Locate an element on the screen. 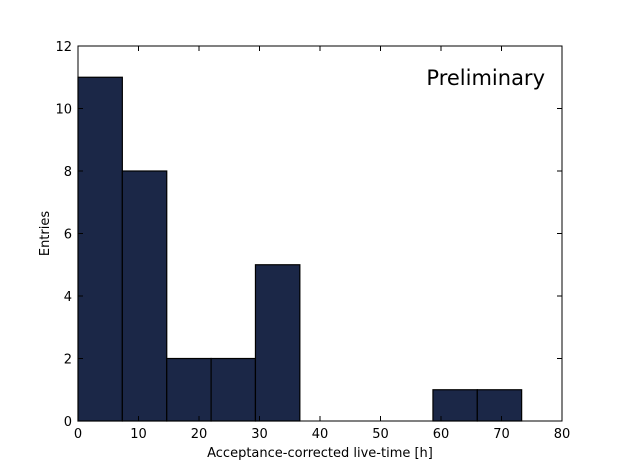  x-tick-label: 80 is located at coordinates (562, 434).